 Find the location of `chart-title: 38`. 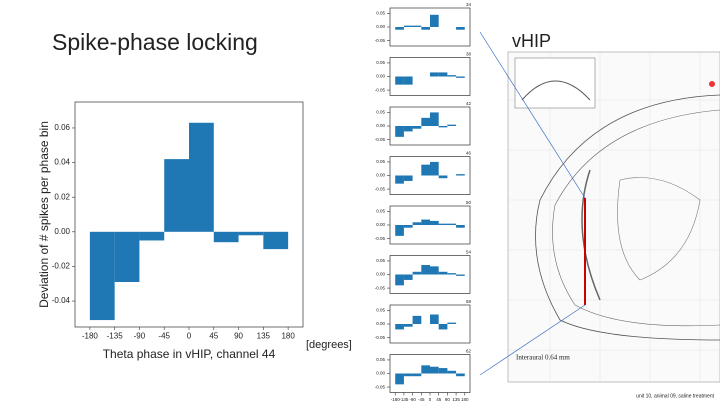

chart-title: 38 is located at coordinates (469, 54).